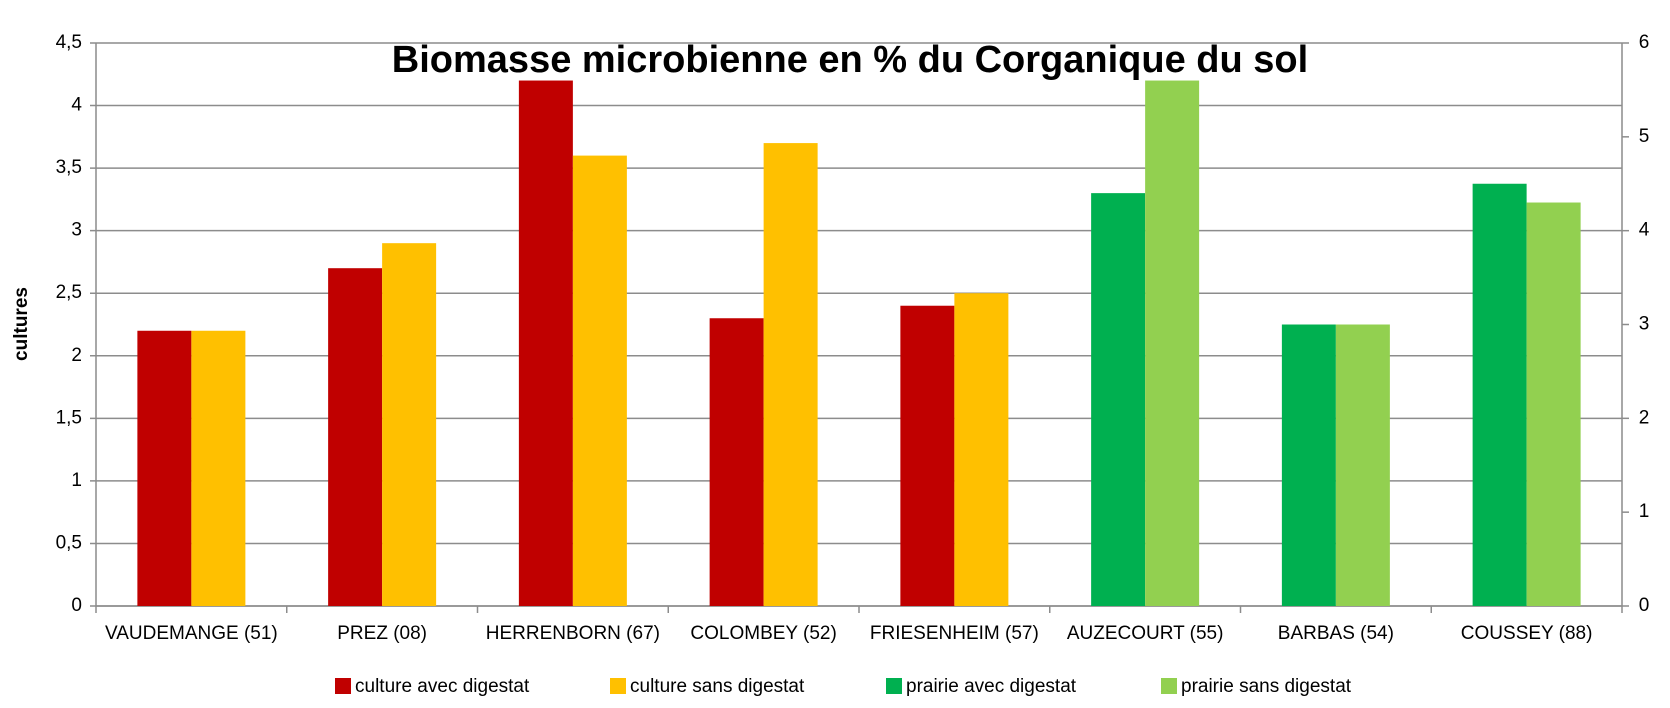 The height and width of the screenshot is (708, 1670). What do you see at coordinates (991, 686) in the screenshot?
I see `legend-label: prairie avec digestat` at bounding box center [991, 686].